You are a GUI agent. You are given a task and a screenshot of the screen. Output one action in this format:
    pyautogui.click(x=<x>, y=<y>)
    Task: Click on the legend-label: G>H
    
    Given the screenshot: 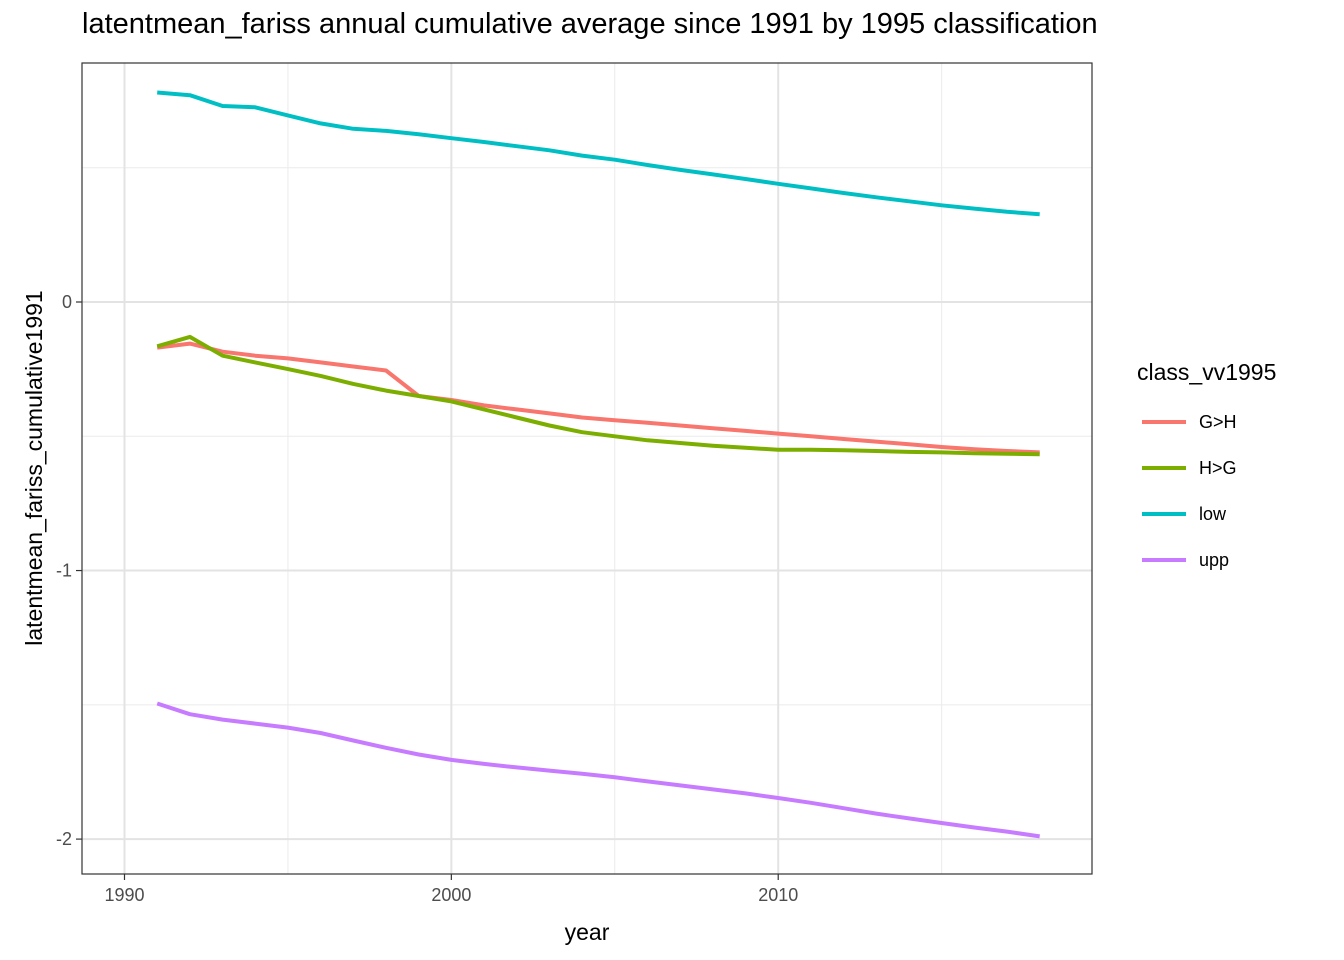 What is the action you would take?
    pyautogui.click(x=1218, y=422)
    